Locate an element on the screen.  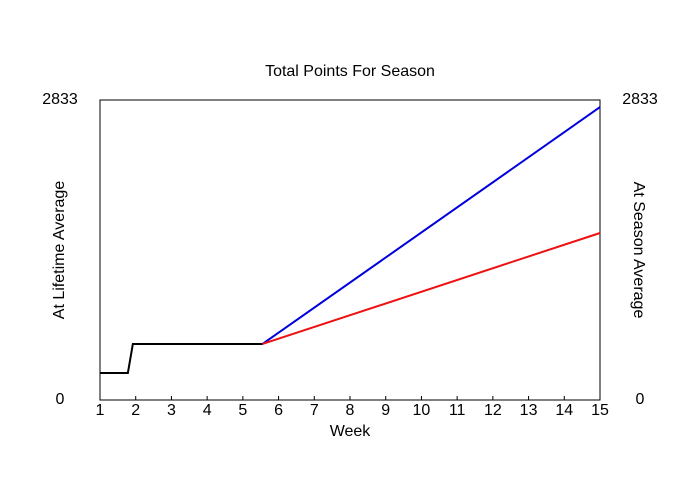
x-tick-label: 13 is located at coordinates (529, 410).